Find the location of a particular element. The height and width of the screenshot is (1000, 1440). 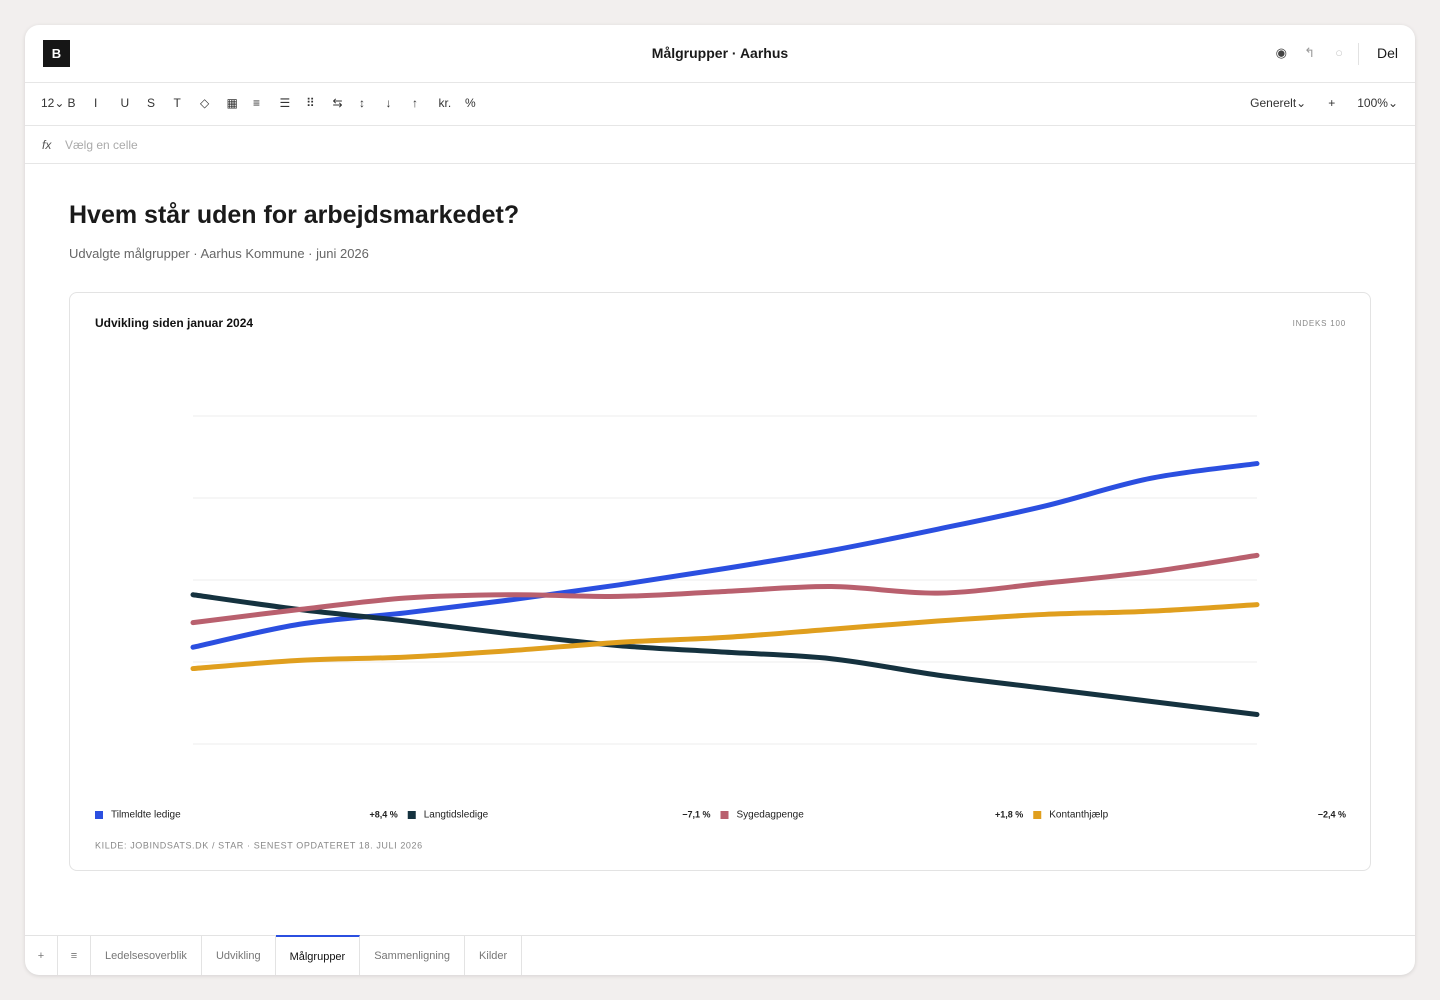

toolbar-button: ↕ is located at coordinates (362, 103).